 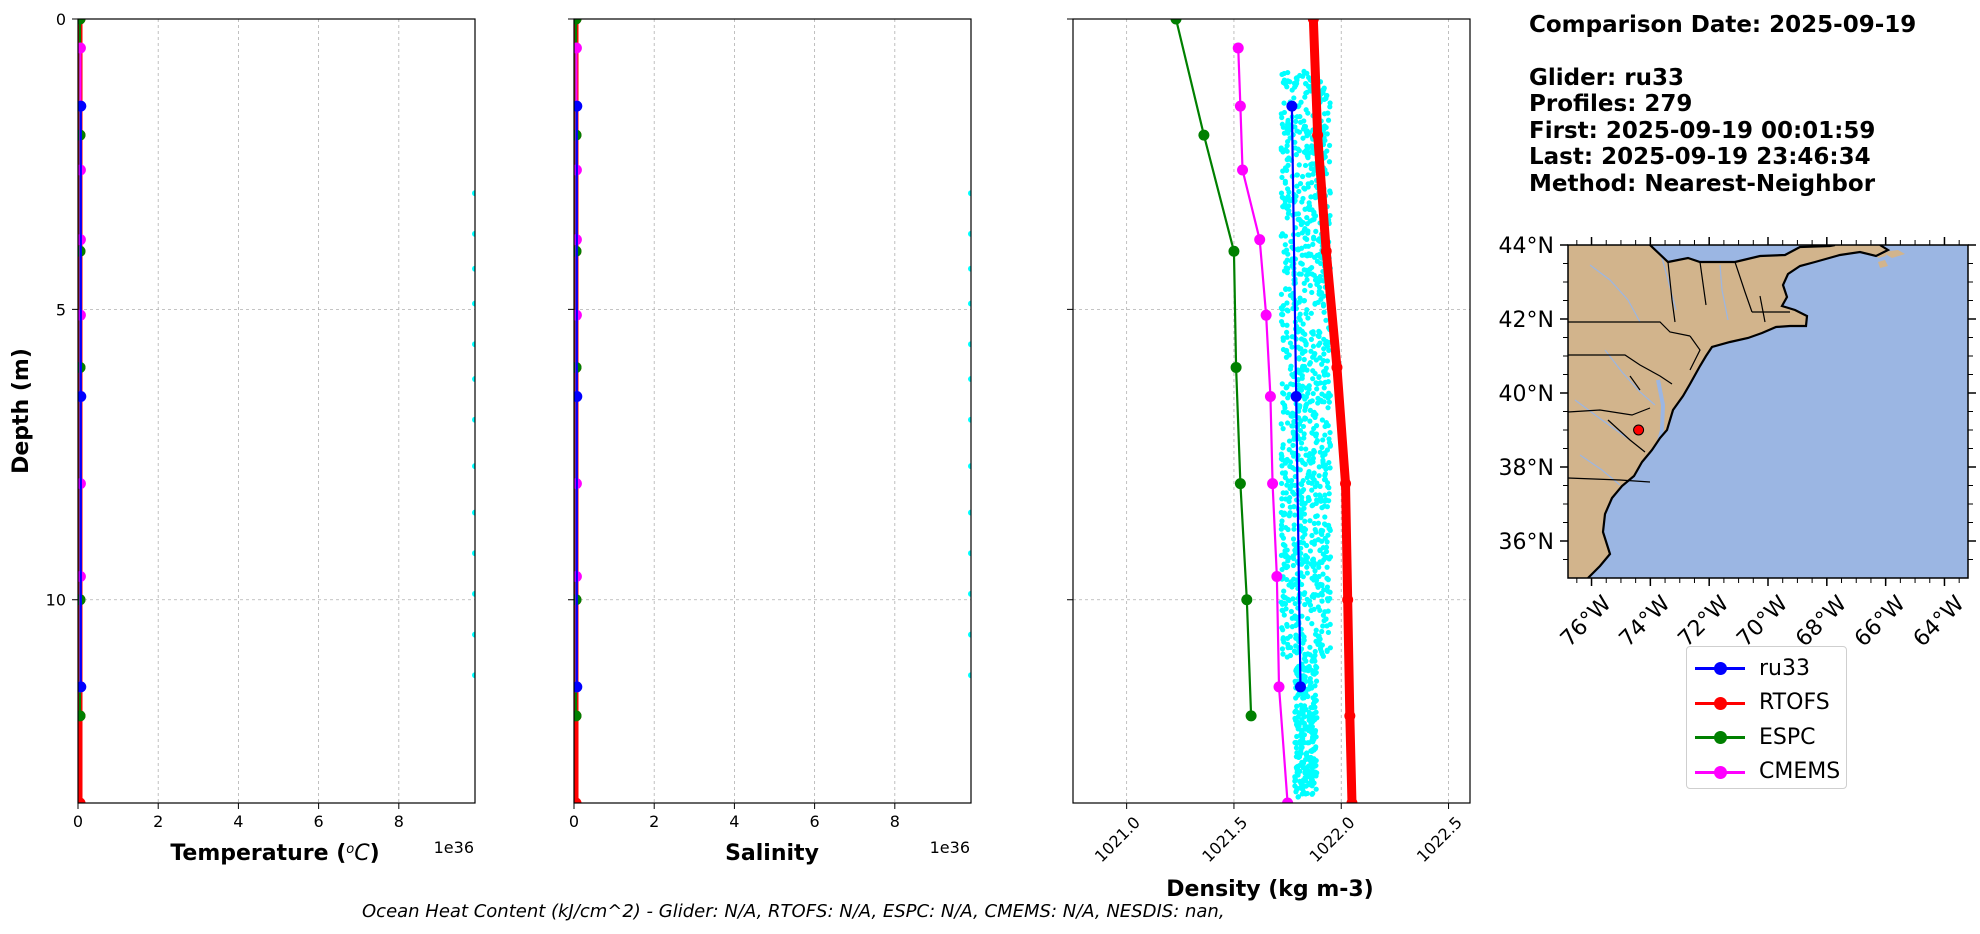 What do you see at coordinates (1586, 621) in the screenshot?
I see `map-lon-label: 76°W` at bounding box center [1586, 621].